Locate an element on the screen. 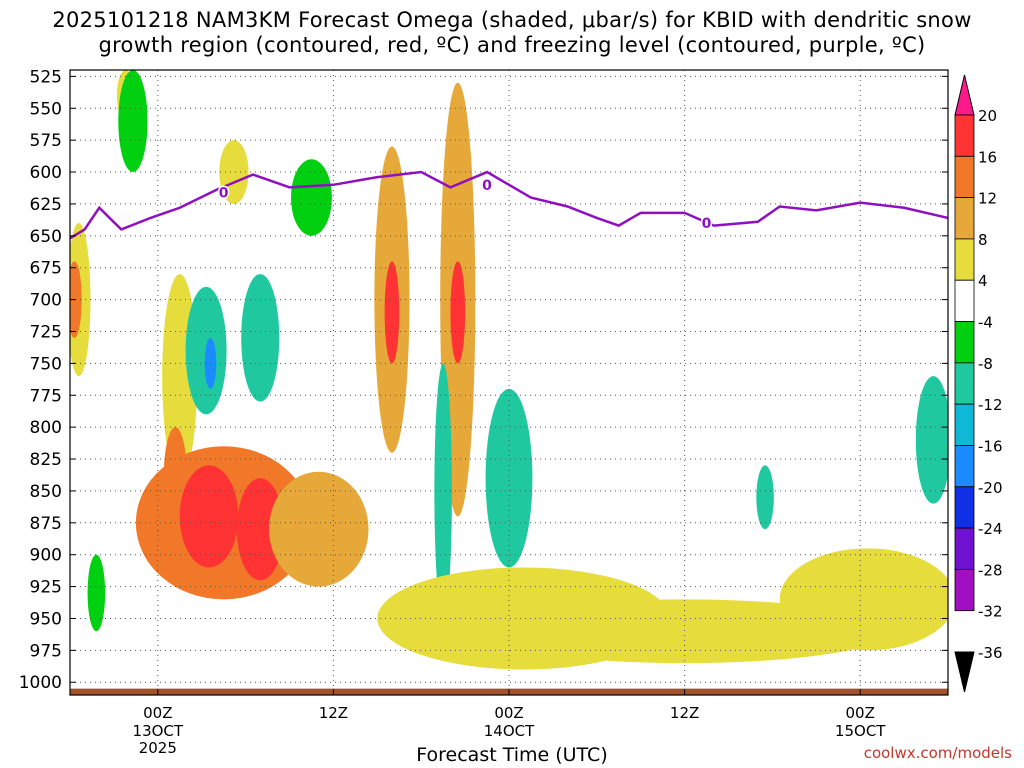 The width and height of the screenshot is (1024, 768). colorbar-label-6: -8 is located at coordinates (985, 364).